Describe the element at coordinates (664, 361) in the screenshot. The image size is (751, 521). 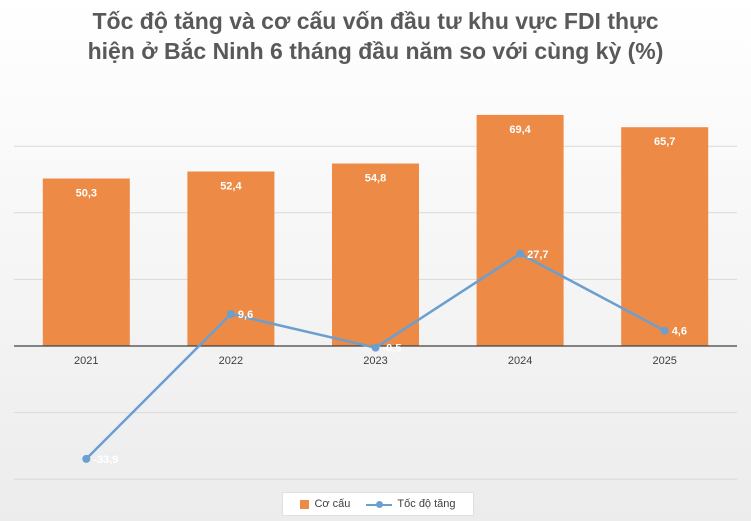
I see `x-tick-label-2025: 2025` at that location.